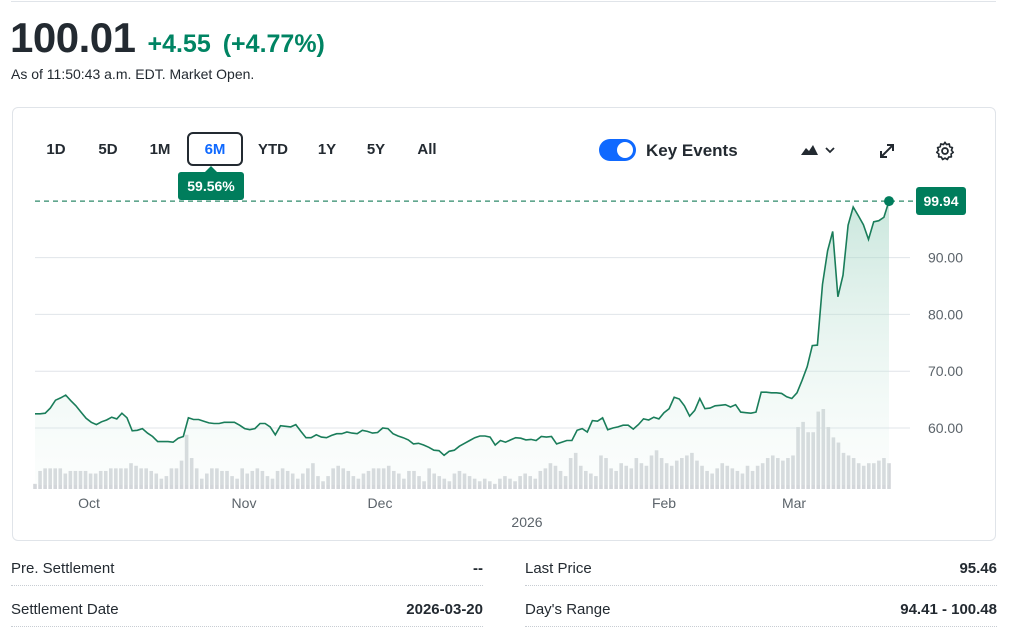  I want to click on last-price-dot, so click(889, 201).